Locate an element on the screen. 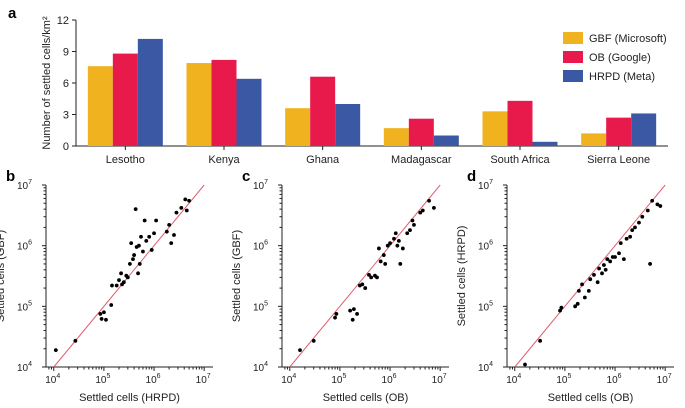 The image size is (685, 408). y-tick-label: 0 is located at coordinates (66, 147).